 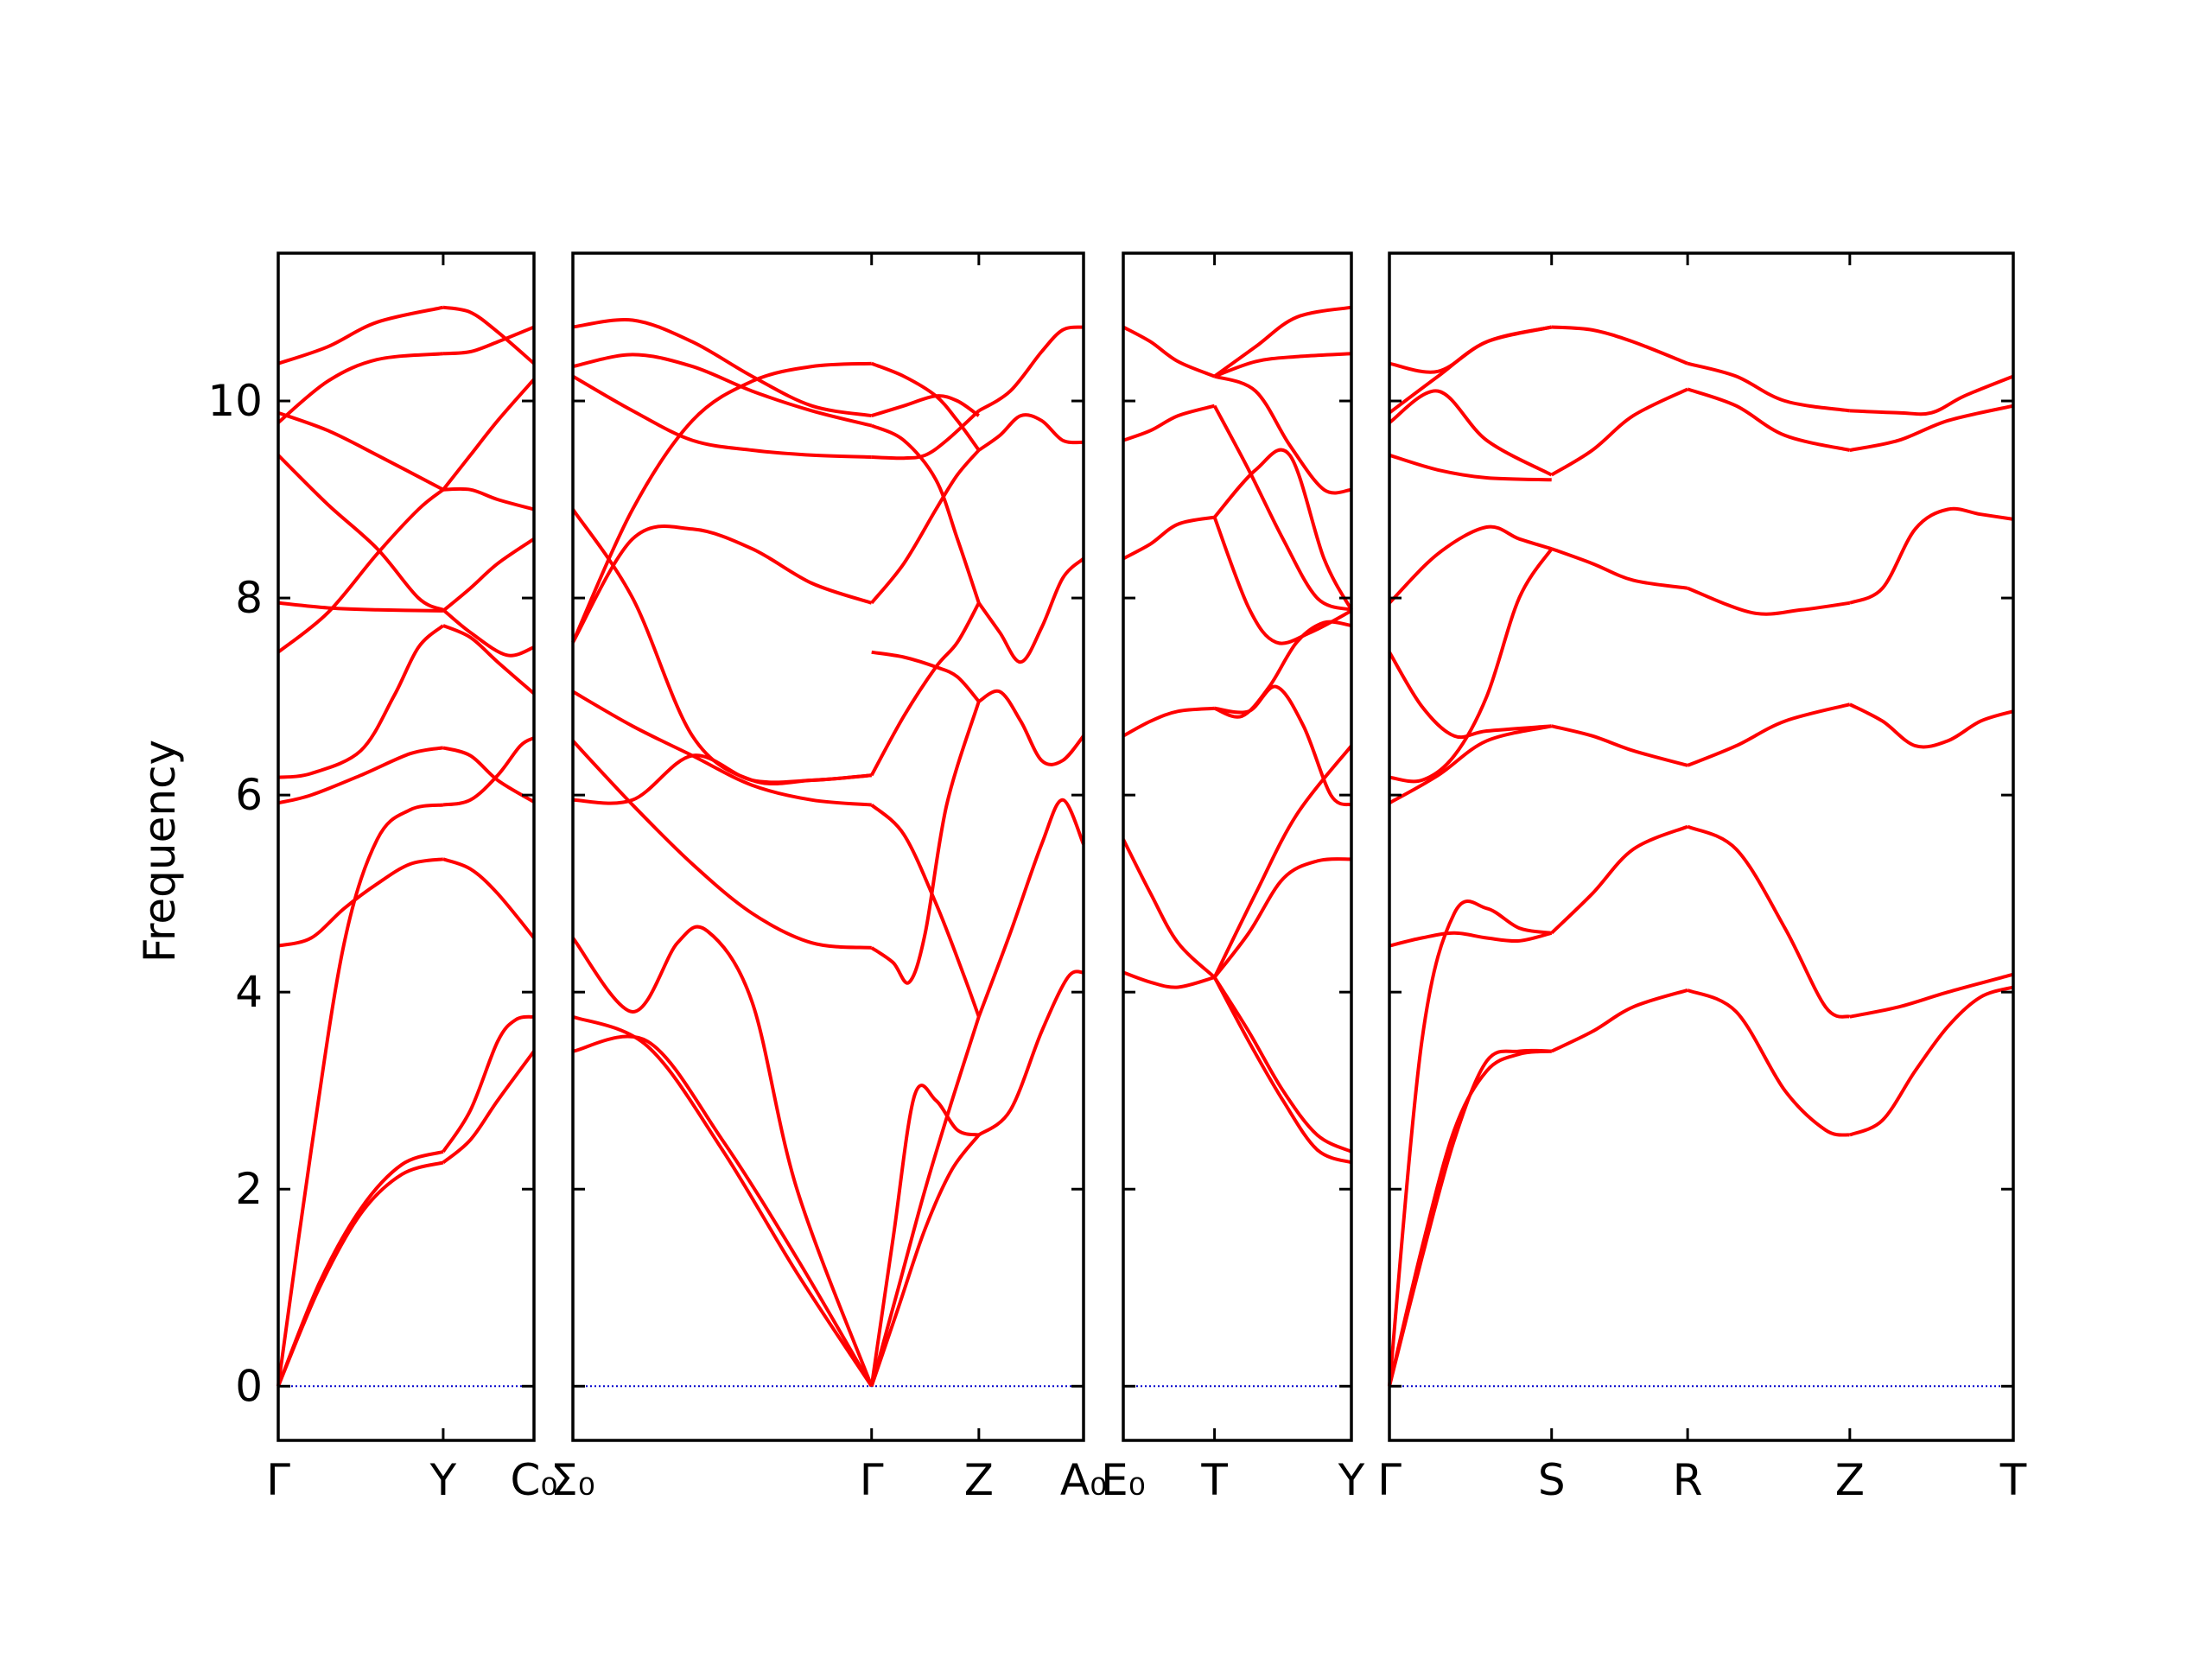 I want to click on x-tick-label: S, so click(x=1552, y=1480).